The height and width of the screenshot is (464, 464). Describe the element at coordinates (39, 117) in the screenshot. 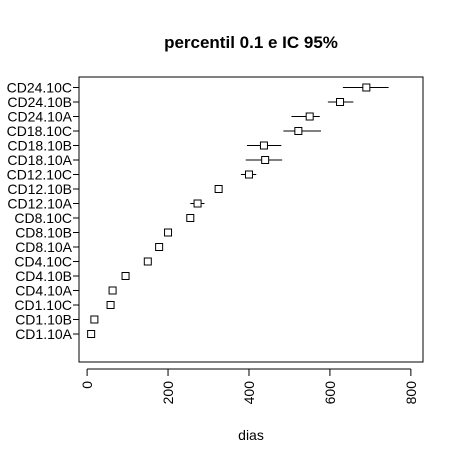

I see `y-tick-label-CD24.10A: CD24.10A` at that location.